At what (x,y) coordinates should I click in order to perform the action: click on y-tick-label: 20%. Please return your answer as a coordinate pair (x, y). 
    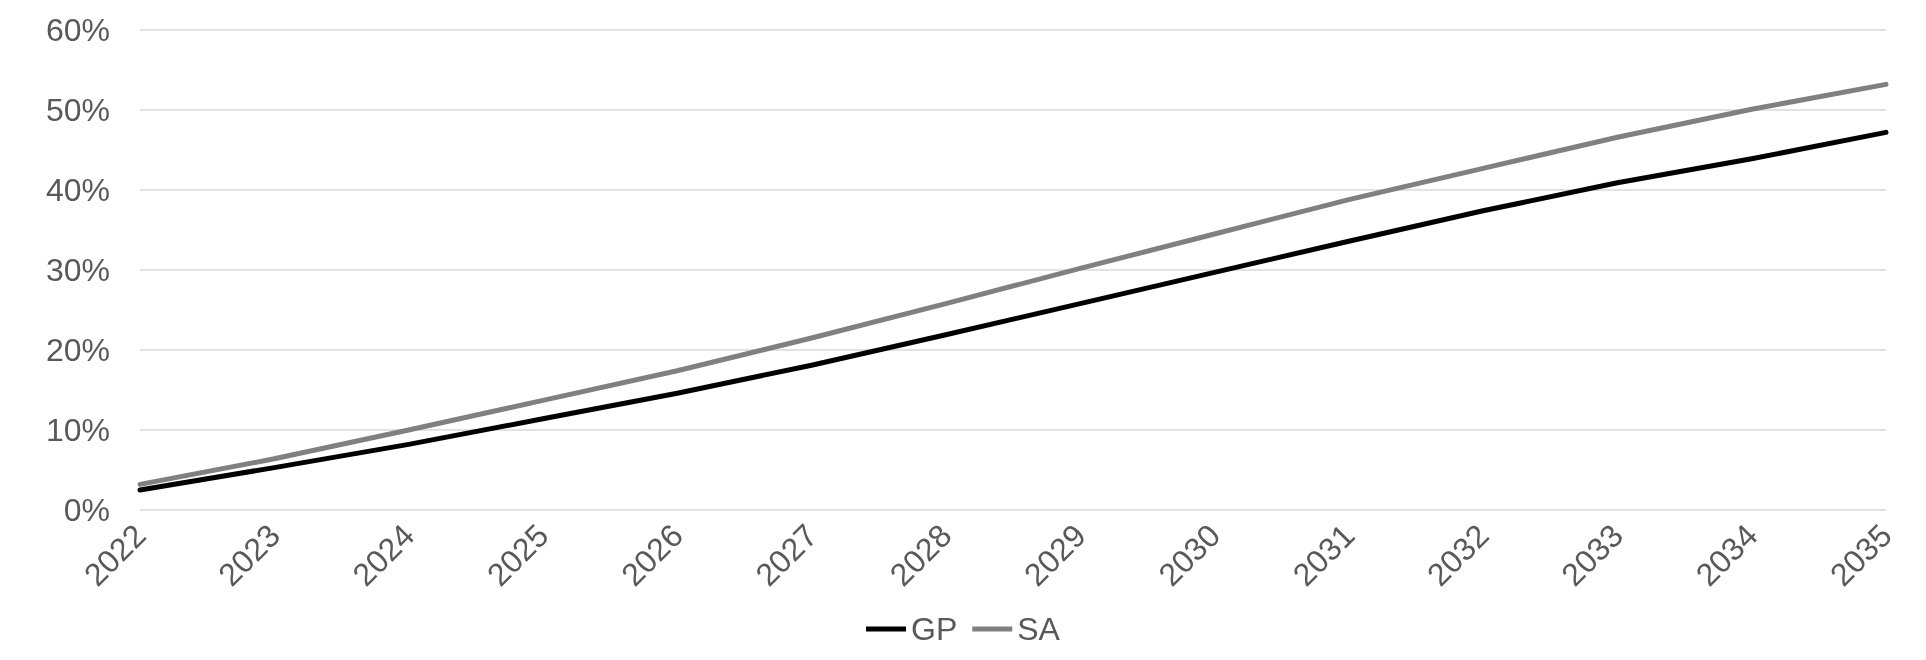
    Looking at the image, I should click on (77, 350).